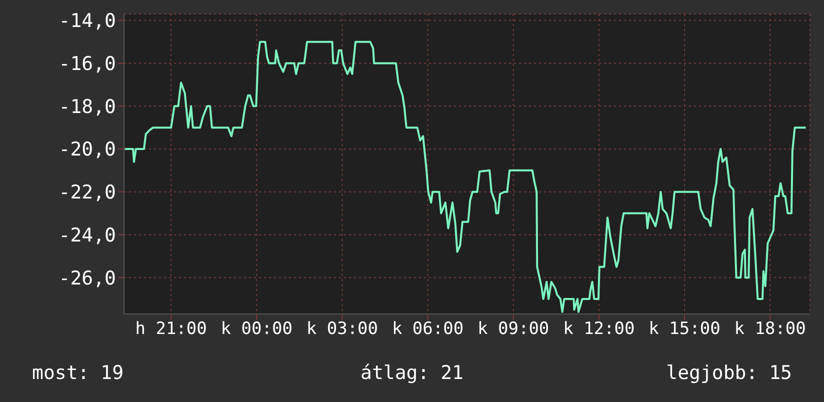 The height and width of the screenshot is (402, 824). What do you see at coordinates (342, 329) in the screenshot?
I see `x-tick-label: k 03:00` at bounding box center [342, 329].